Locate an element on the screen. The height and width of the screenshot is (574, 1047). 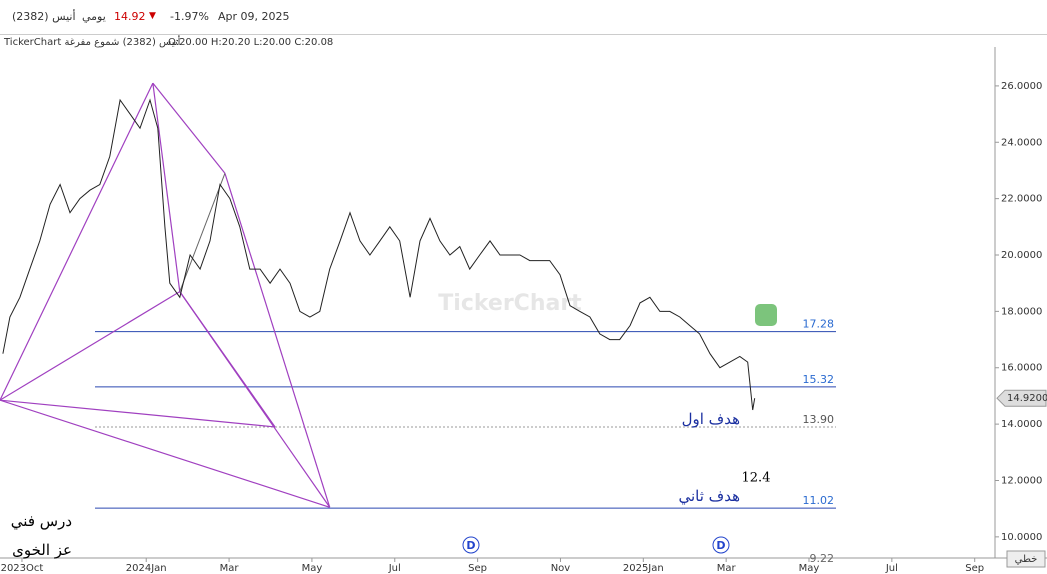
annotation: هدف ثاني is located at coordinates (709, 496).